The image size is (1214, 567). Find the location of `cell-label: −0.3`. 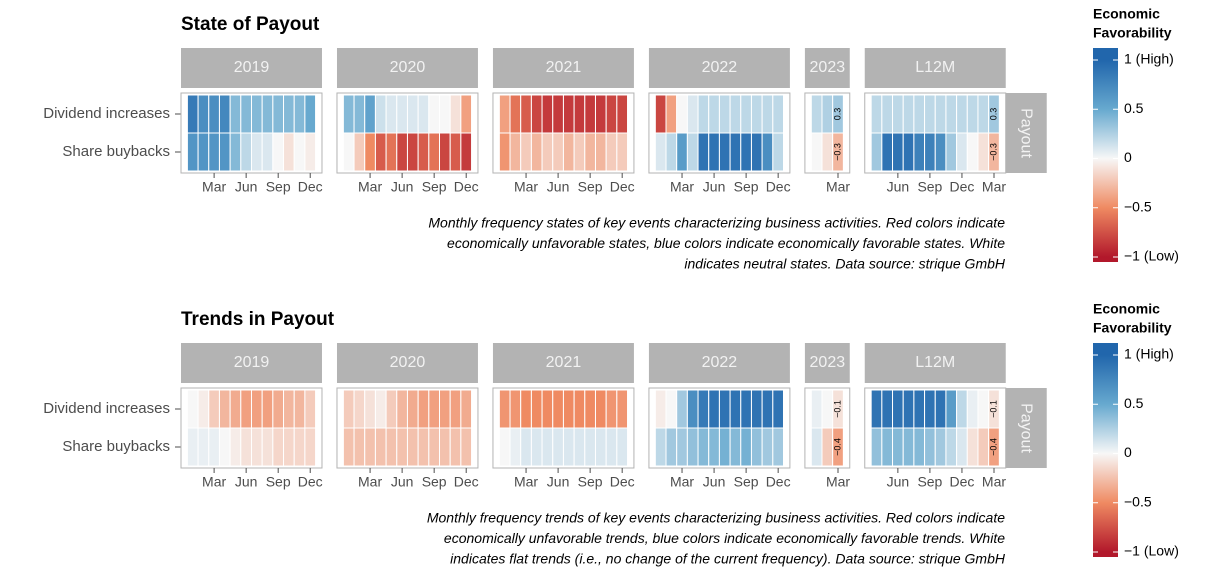

cell-label: −0.3 is located at coordinates (993, 152).